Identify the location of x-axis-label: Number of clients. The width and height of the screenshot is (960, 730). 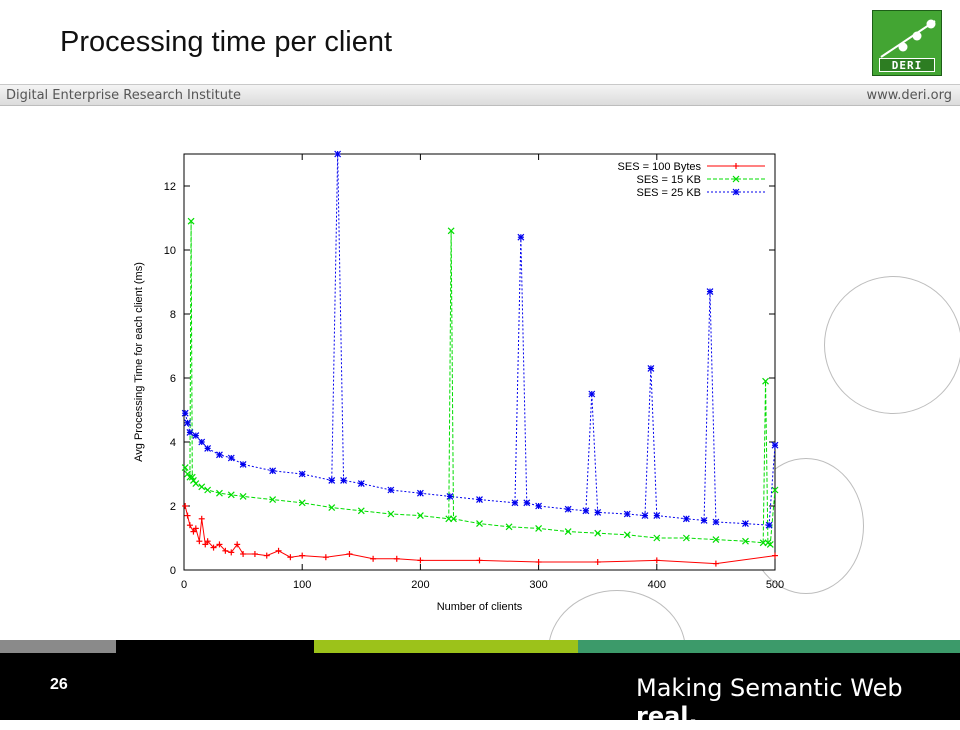
(480, 607).